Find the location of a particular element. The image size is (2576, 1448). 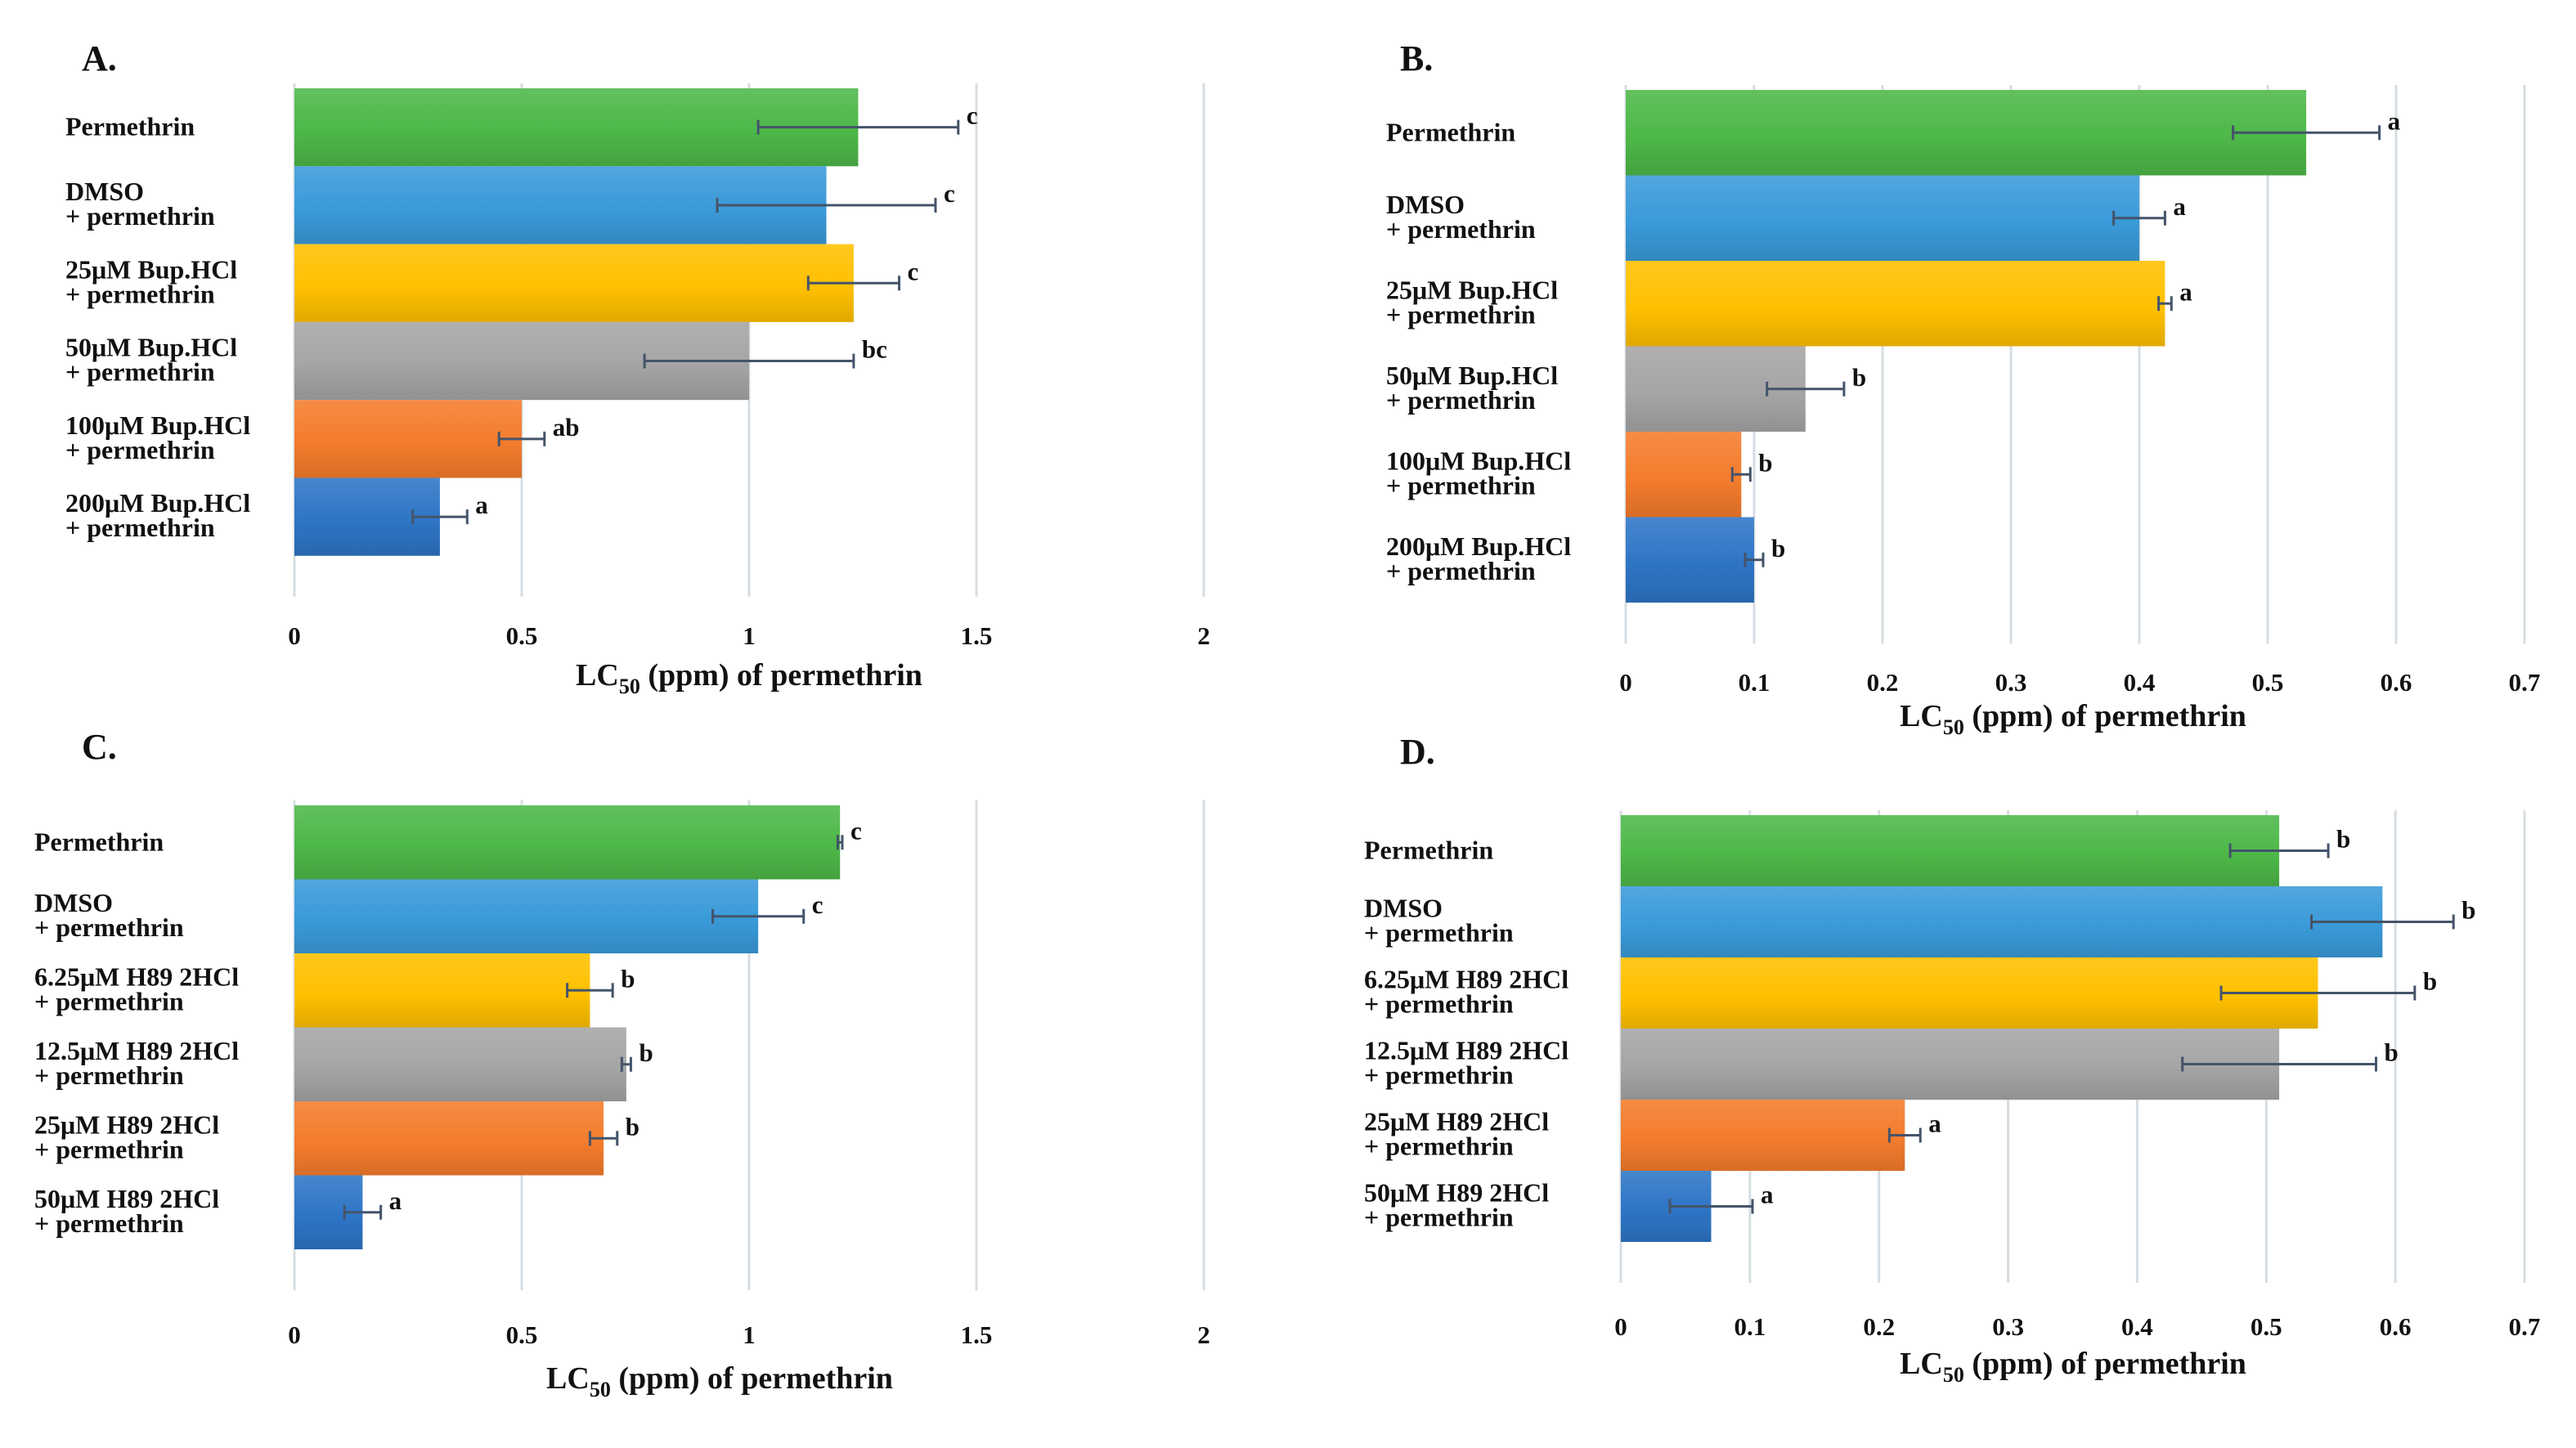

panel-label: C. is located at coordinates (99, 747).